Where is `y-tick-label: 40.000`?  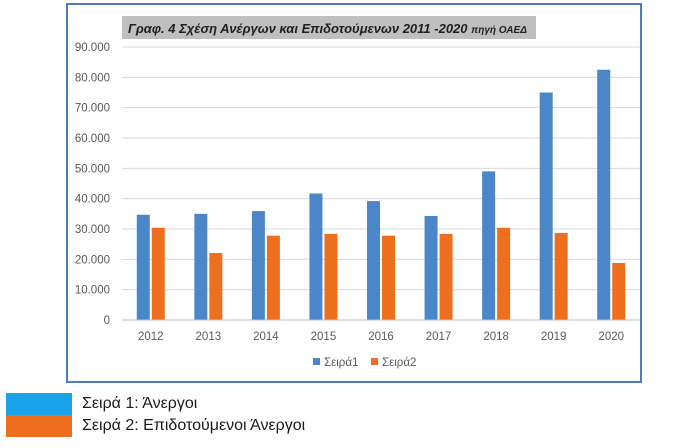
y-tick-label: 40.000 is located at coordinates (92, 200).